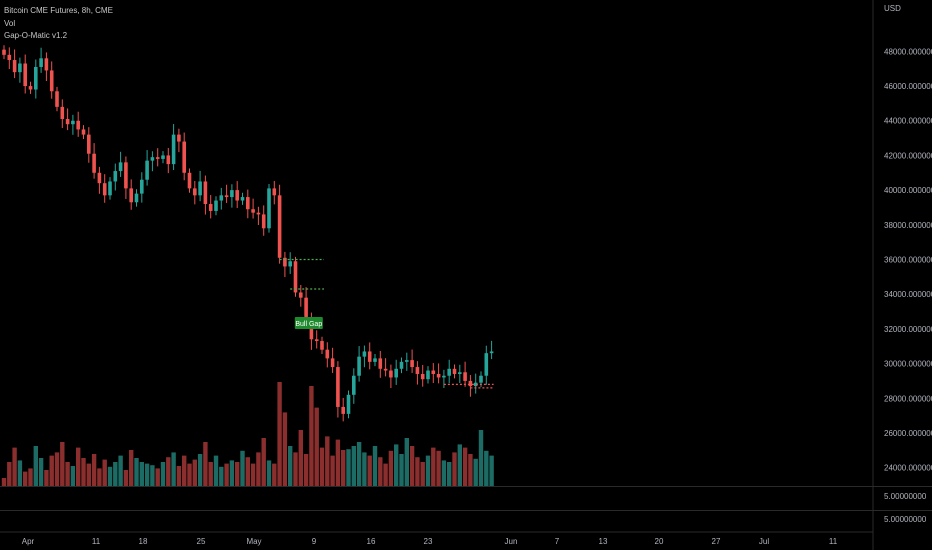 The width and height of the screenshot is (932, 550). I want to click on bull-gap-label: Bull Gap, so click(308, 324).